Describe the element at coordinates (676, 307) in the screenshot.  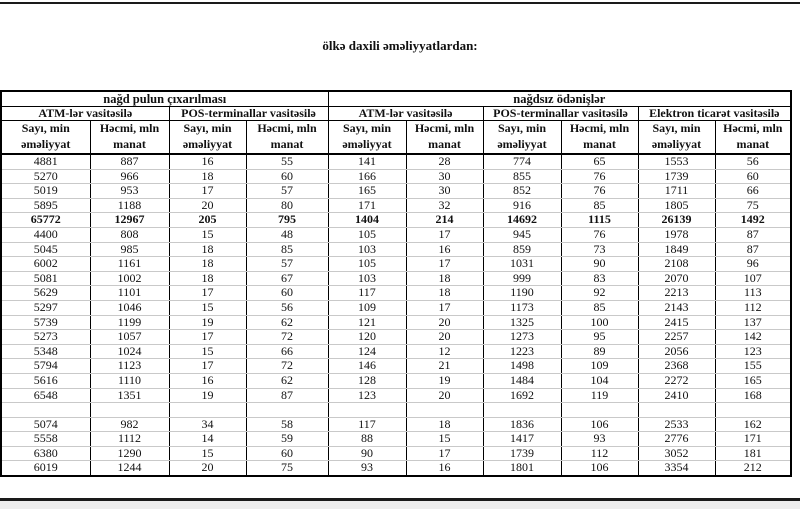
I see `cell: 2143` at that location.